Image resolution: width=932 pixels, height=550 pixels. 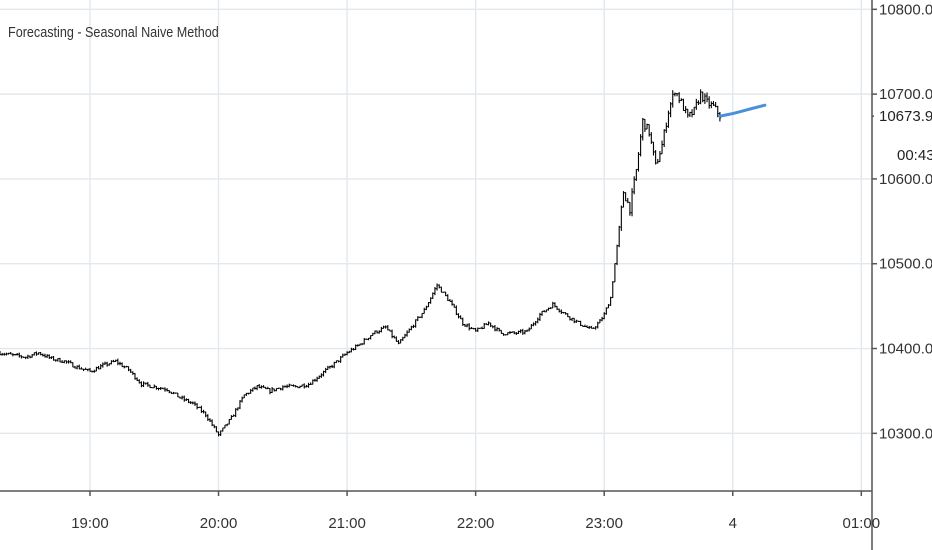 What do you see at coordinates (604, 523) in the screenshot?
I see `x-tick-label: 23:00` at bounding box center [604, 523].